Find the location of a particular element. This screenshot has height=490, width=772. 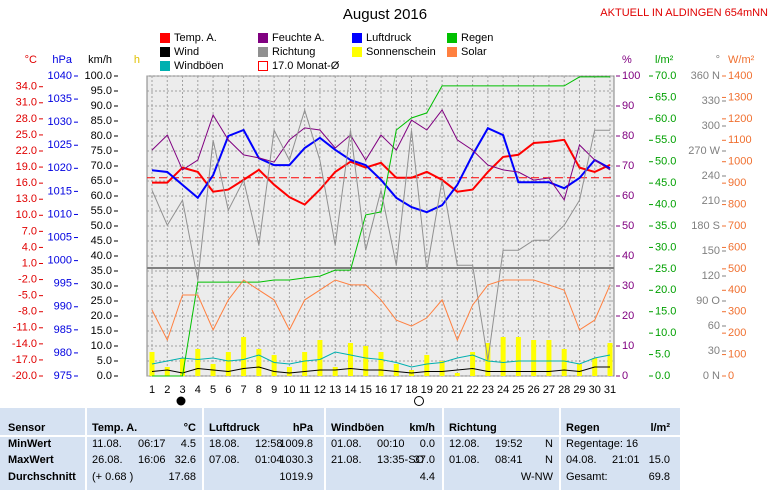

x-tick-label: 4 is located at coordinates (198, 390).